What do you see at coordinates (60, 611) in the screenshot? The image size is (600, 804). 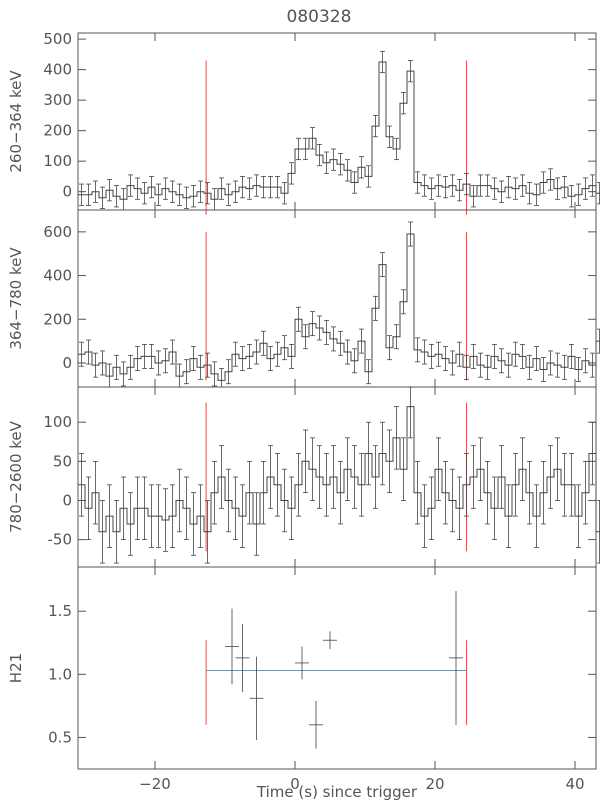 I see `y-tick-label: 1.5` at bounding box center [60, 611].